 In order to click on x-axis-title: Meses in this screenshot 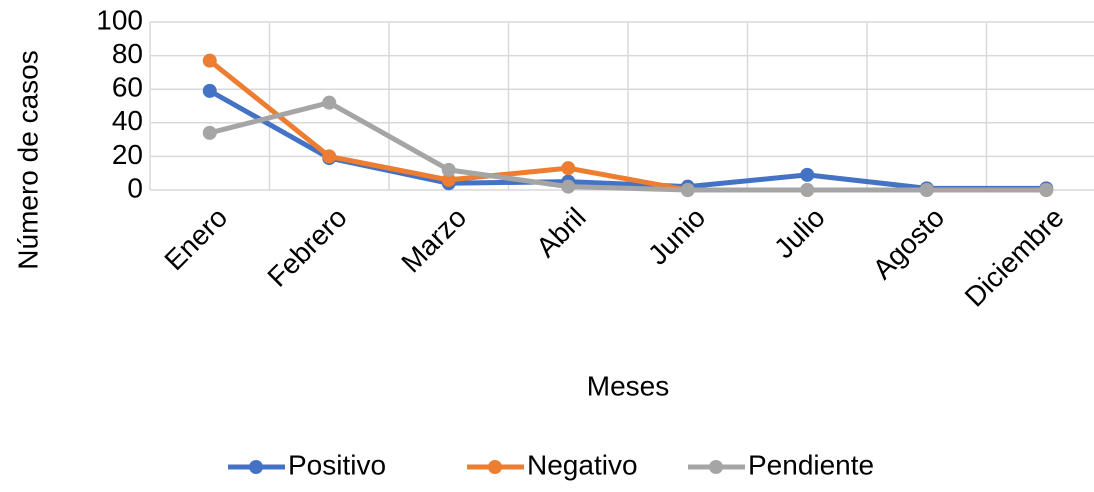, I will do `click(628, 385)`.